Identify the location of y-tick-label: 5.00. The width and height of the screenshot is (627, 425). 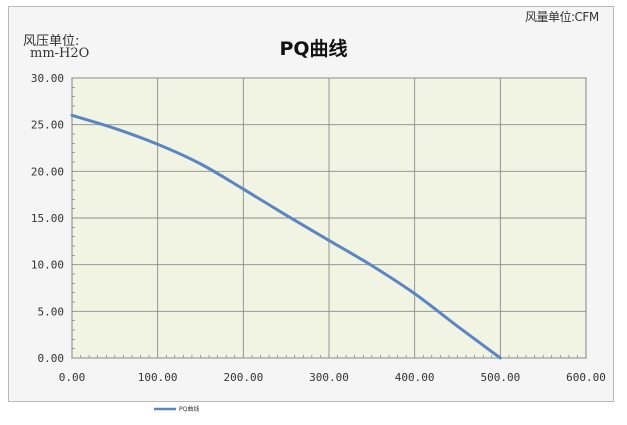
(51, 311).